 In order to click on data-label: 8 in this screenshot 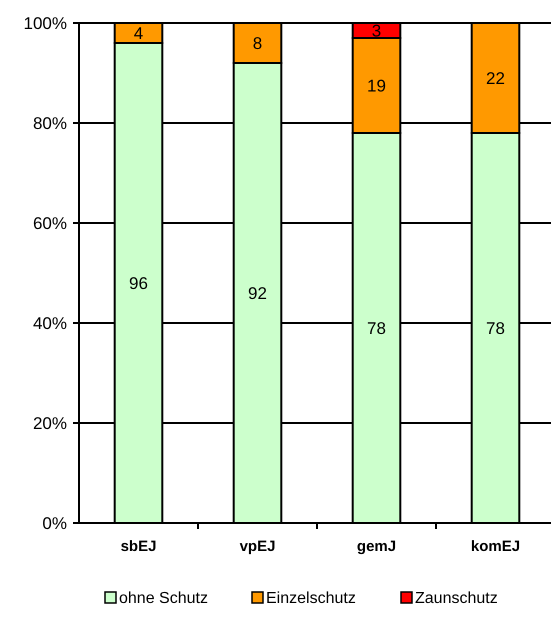, I will do `click(257, 43)`.